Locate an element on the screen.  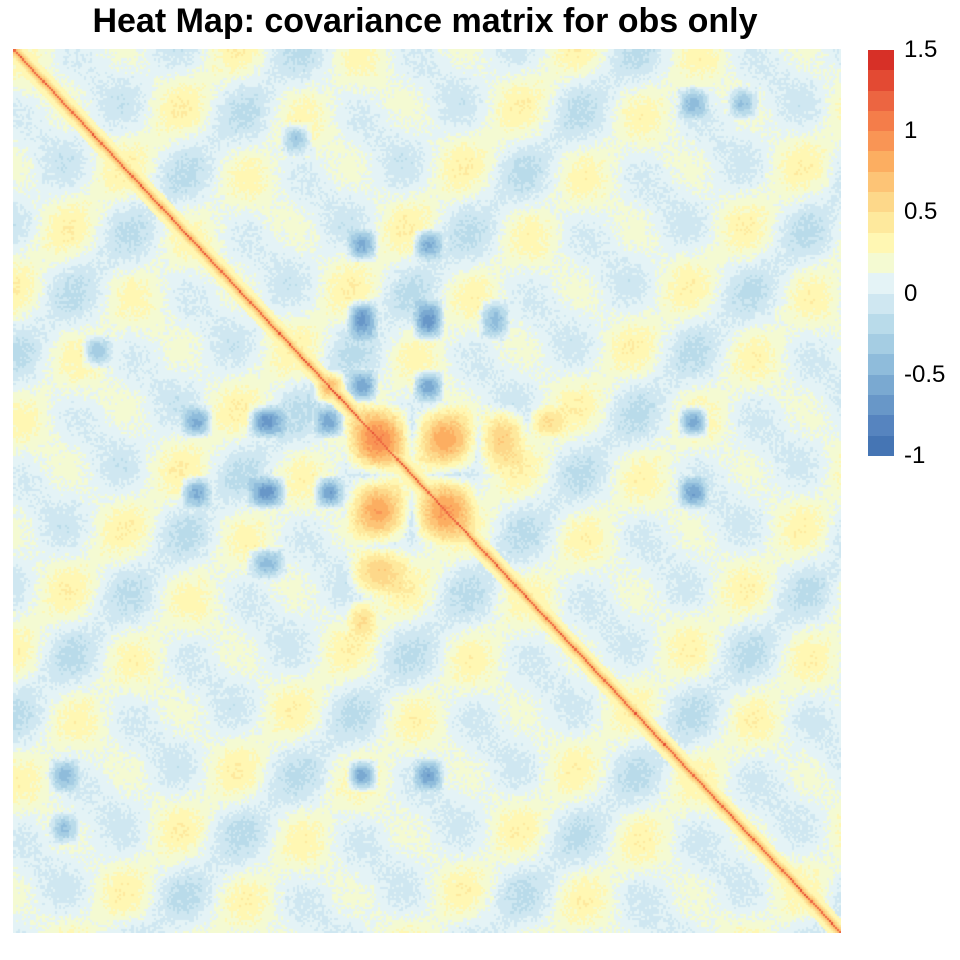
colorbar-tick-label: -0.5 is located at coordinates (925, 374).